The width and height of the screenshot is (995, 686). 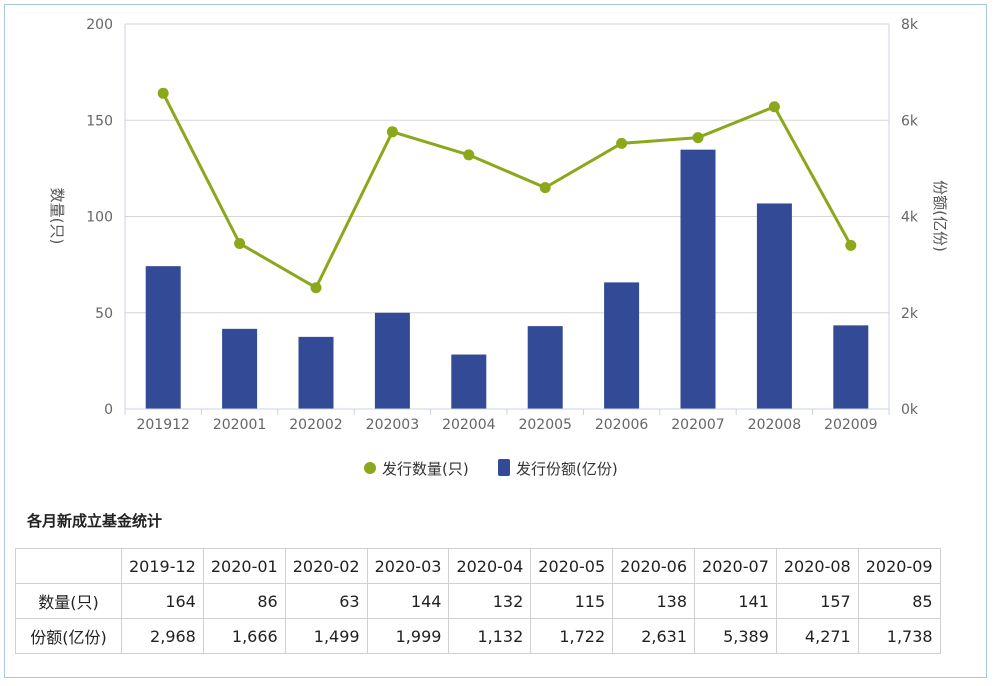 I want to click on table-cell: 1,738, so click(x=899, y=636).